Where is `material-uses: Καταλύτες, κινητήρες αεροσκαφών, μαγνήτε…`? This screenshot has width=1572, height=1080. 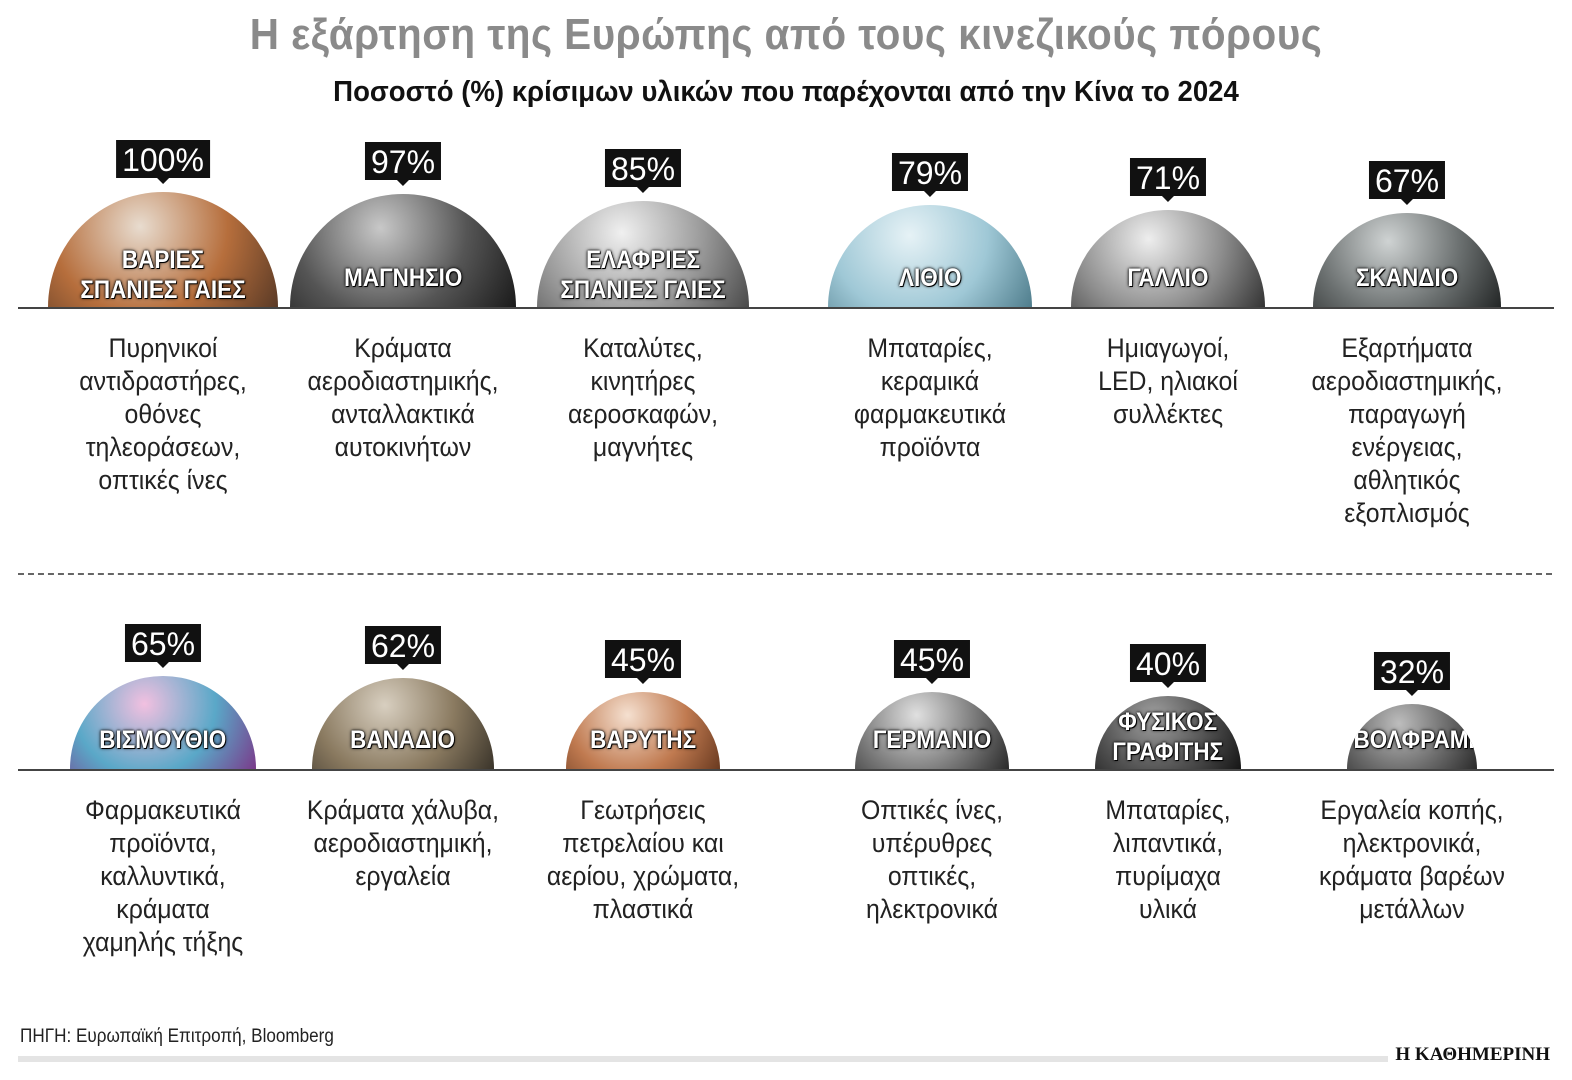
material-uses: Καταλύτες, κινητήρες αεροσκαφών, μαγνήτε… is located at coordinates (643, 397).